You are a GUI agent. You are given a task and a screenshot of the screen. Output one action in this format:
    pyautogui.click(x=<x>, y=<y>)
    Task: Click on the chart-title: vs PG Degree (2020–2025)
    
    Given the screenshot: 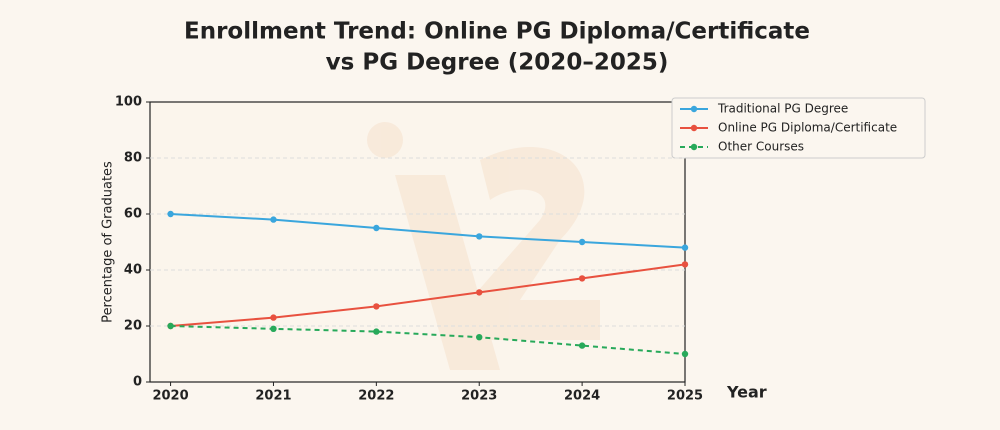 What is the action you would take?
    pyautogui.click(x=497, y=63)
    